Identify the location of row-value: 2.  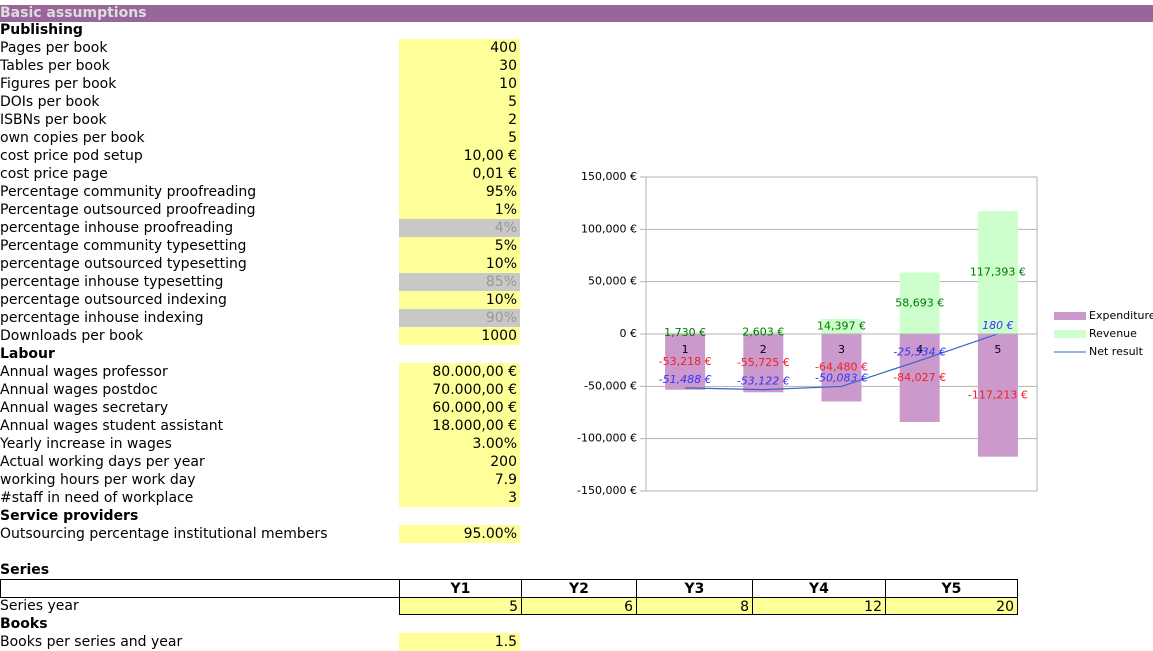
(459, 120).